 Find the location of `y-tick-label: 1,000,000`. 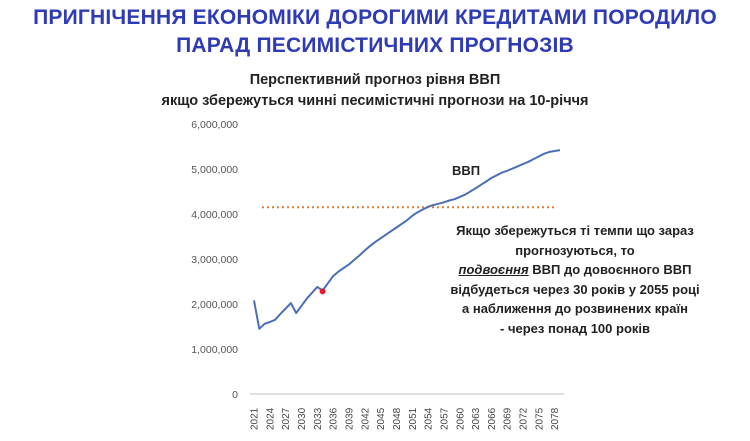

y-tick-label: 1,000,000 is located at coordinates (214, 350).